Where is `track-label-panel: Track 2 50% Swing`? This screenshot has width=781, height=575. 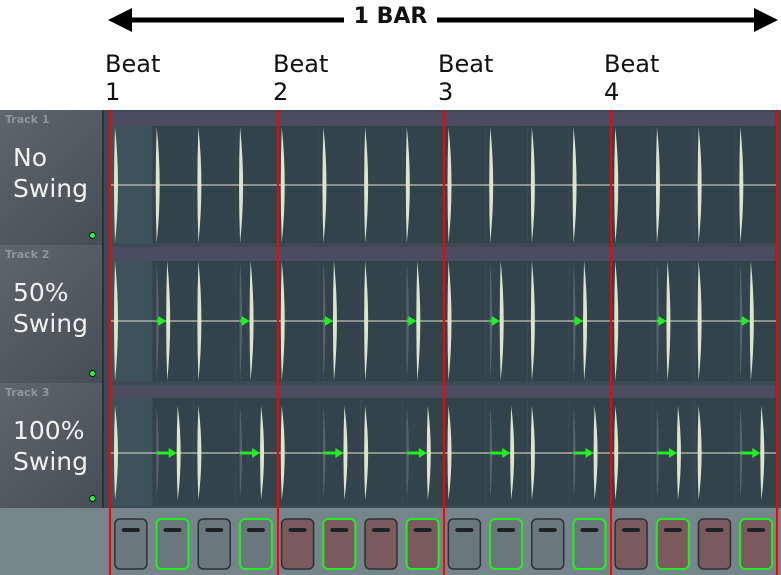 track-label-panel: Track 2 50% Swing is located at coordinates (52, 314).